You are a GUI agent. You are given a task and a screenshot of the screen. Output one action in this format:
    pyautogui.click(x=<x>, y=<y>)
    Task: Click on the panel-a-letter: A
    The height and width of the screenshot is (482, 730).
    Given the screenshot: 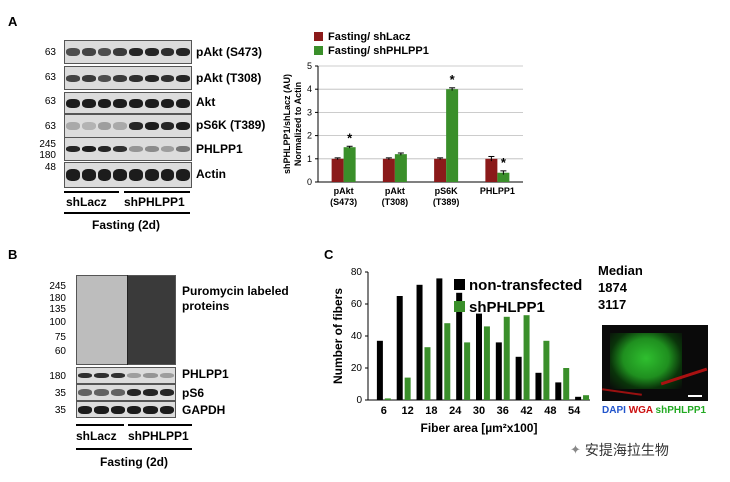 What is the action you would take?
    pyautogui.click(x=13, y=21)
    